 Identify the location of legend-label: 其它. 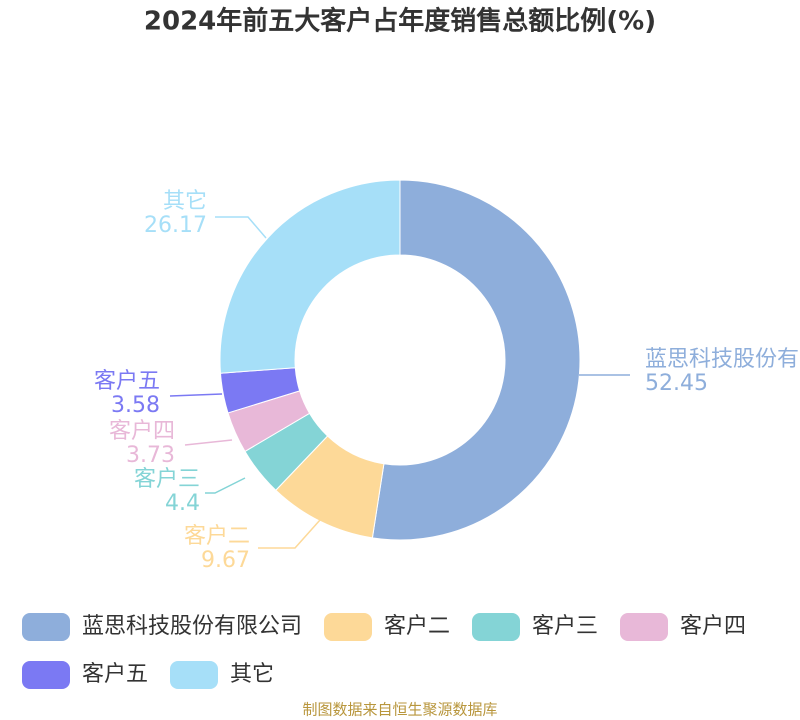
(252, 674).